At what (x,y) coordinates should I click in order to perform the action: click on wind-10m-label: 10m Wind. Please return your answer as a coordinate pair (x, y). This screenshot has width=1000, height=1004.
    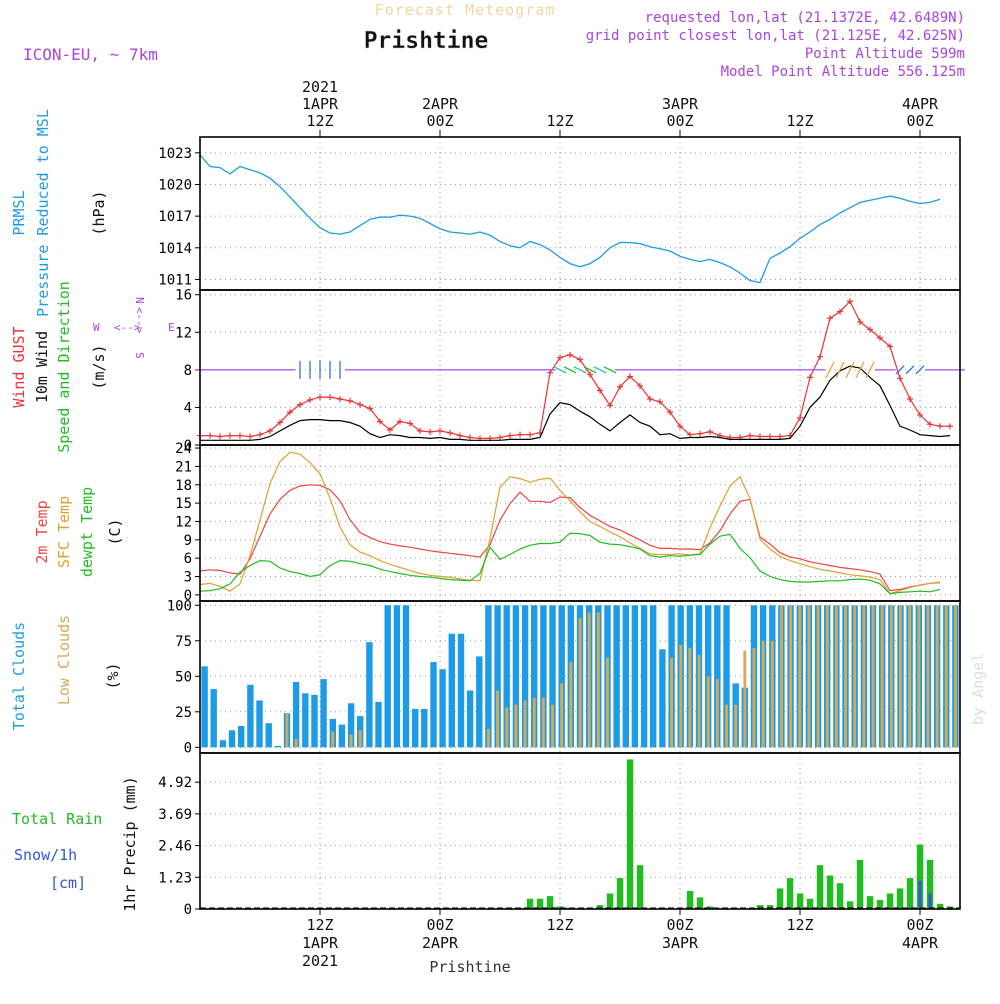
    Looking at the image, I should click on (42, 367).